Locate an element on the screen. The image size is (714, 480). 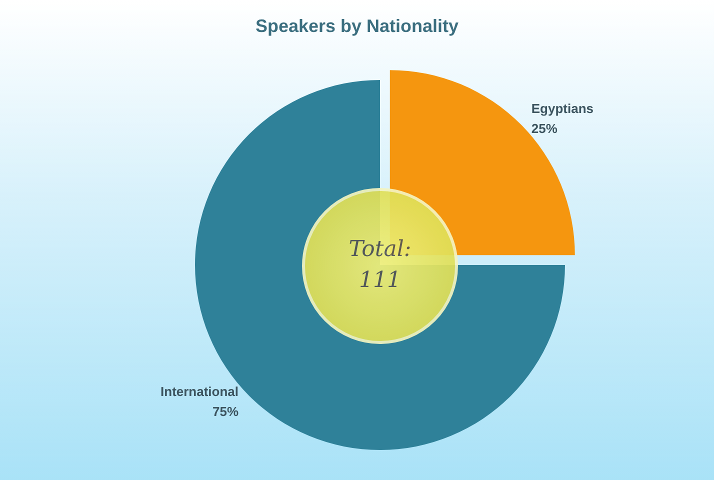
slice-label: International is located at coordinates (199, 391).